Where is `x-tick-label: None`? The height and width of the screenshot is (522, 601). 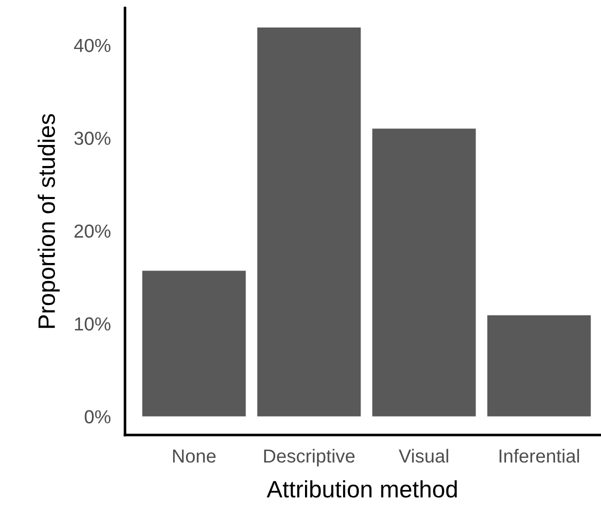 x-tick-label: None is located at coordinates (194, 456).